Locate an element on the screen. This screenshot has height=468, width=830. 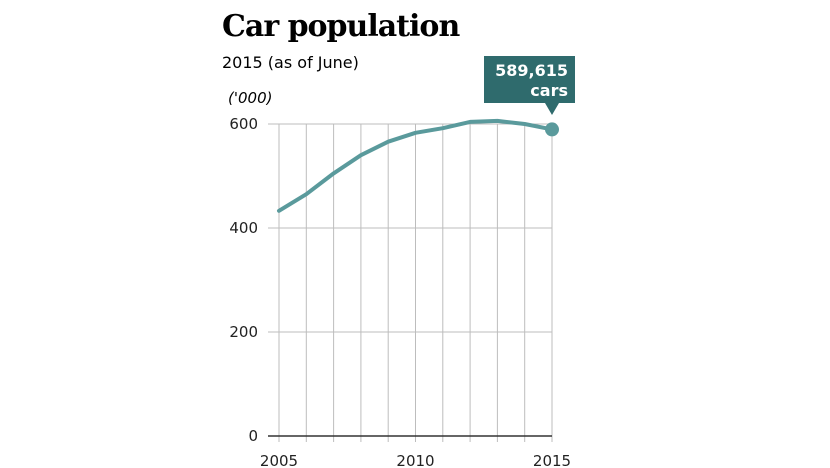
x-tick-label-2010: 2010 is located at coordinates (415, 460).